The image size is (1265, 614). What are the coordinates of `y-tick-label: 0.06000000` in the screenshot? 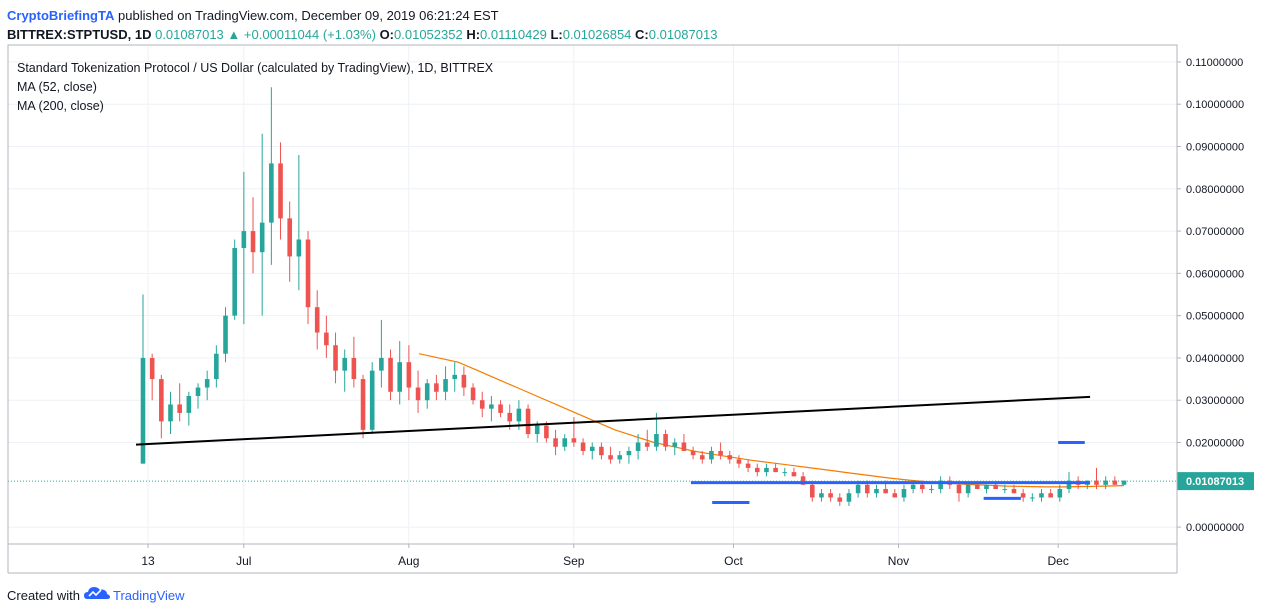 It's located at (1215, 274).